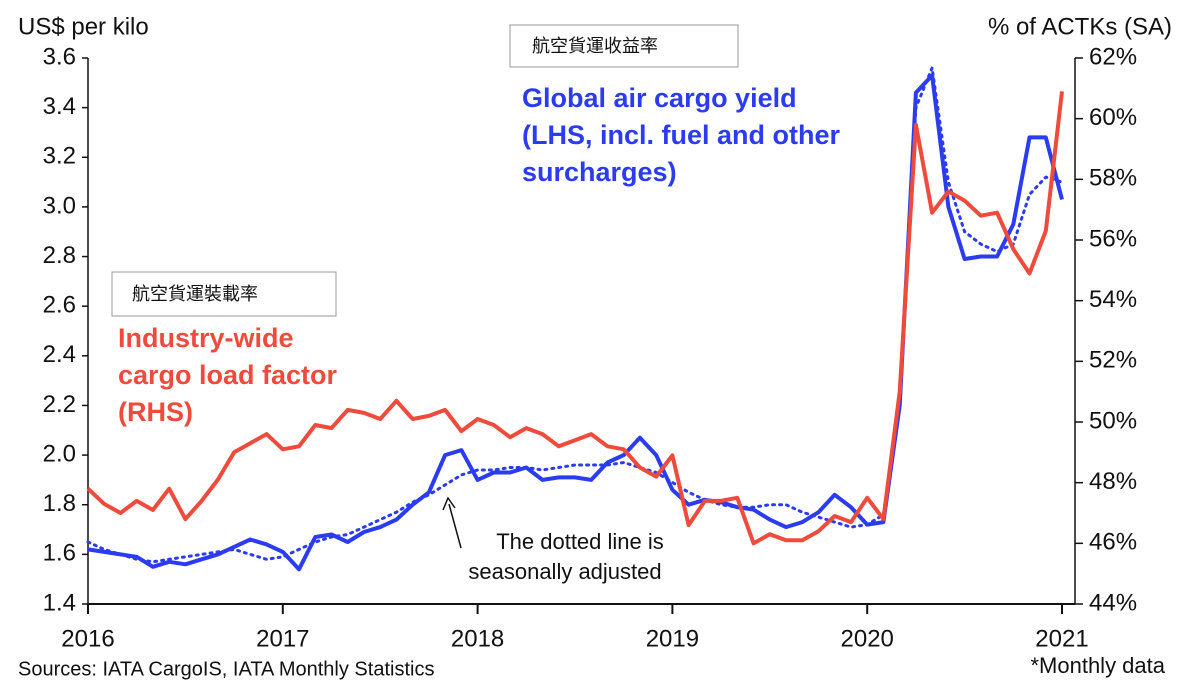  Describe the element at coordinates (83, 26) in the screenshot. I see `y-axis-title: US$ per kilo` at that location.